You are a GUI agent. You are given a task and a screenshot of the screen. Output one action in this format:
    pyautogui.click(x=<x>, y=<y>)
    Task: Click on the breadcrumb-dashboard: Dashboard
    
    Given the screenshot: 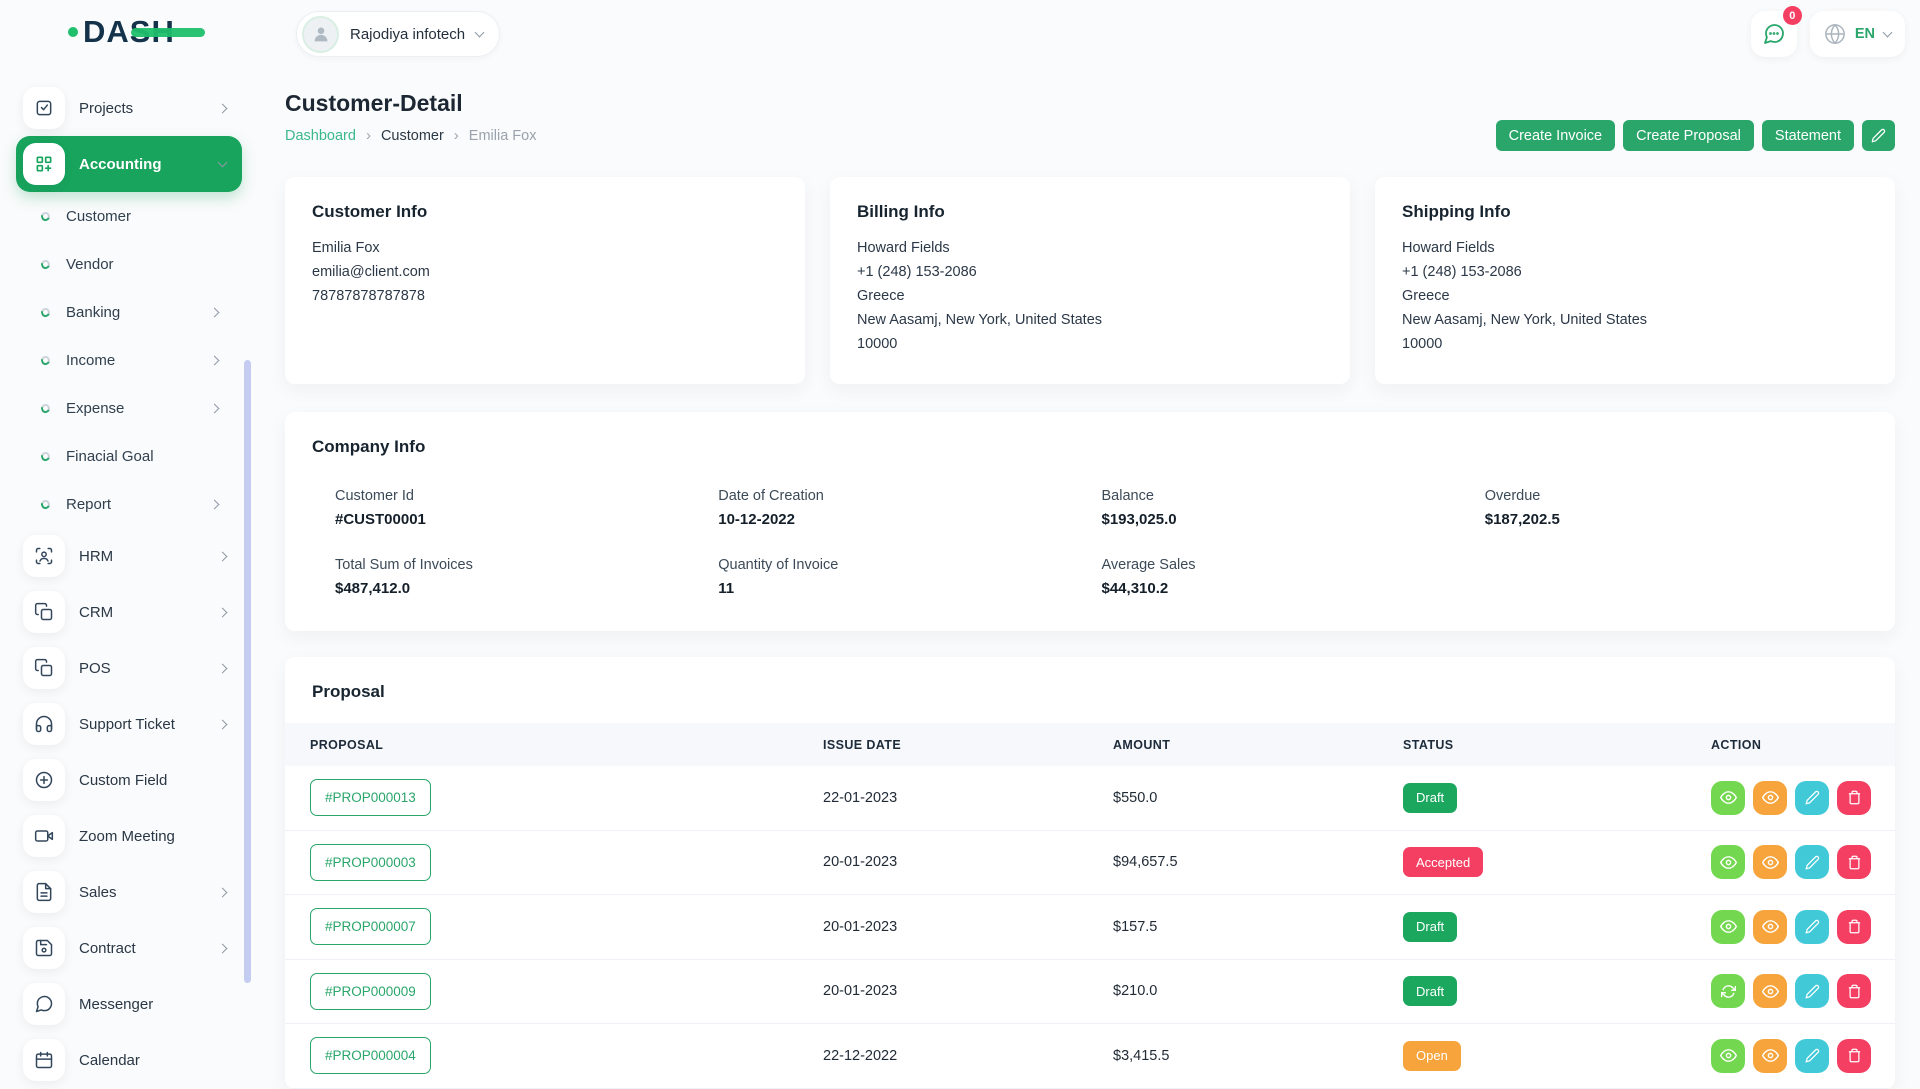 What is the action you would take?
    pyautogui.click(x=320, y=136)
    